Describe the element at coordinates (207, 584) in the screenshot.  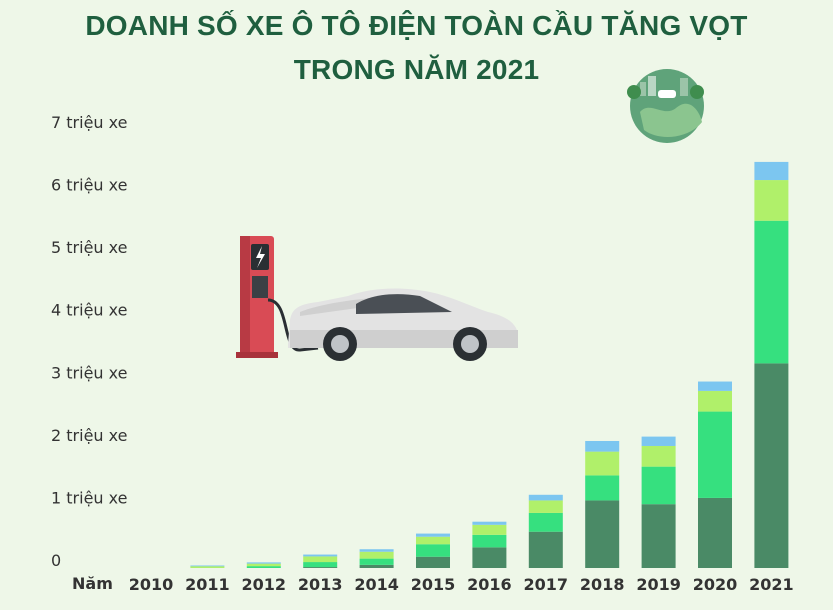
I see `x-tick-label: 2011` at that location.